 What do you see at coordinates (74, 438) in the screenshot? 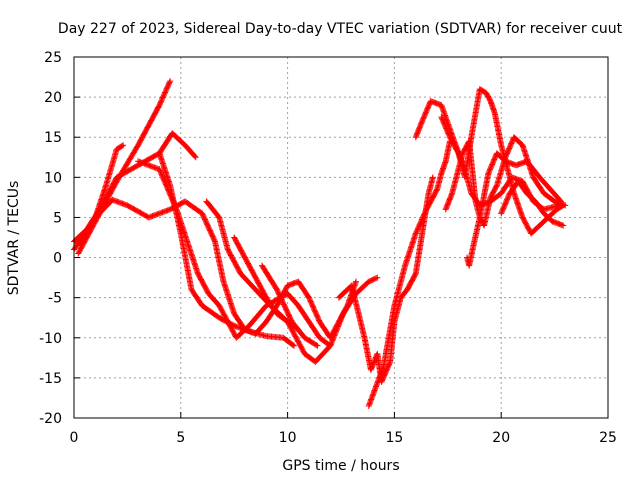
I see `x-tick-label: 0` at bounding box center [74, 438].